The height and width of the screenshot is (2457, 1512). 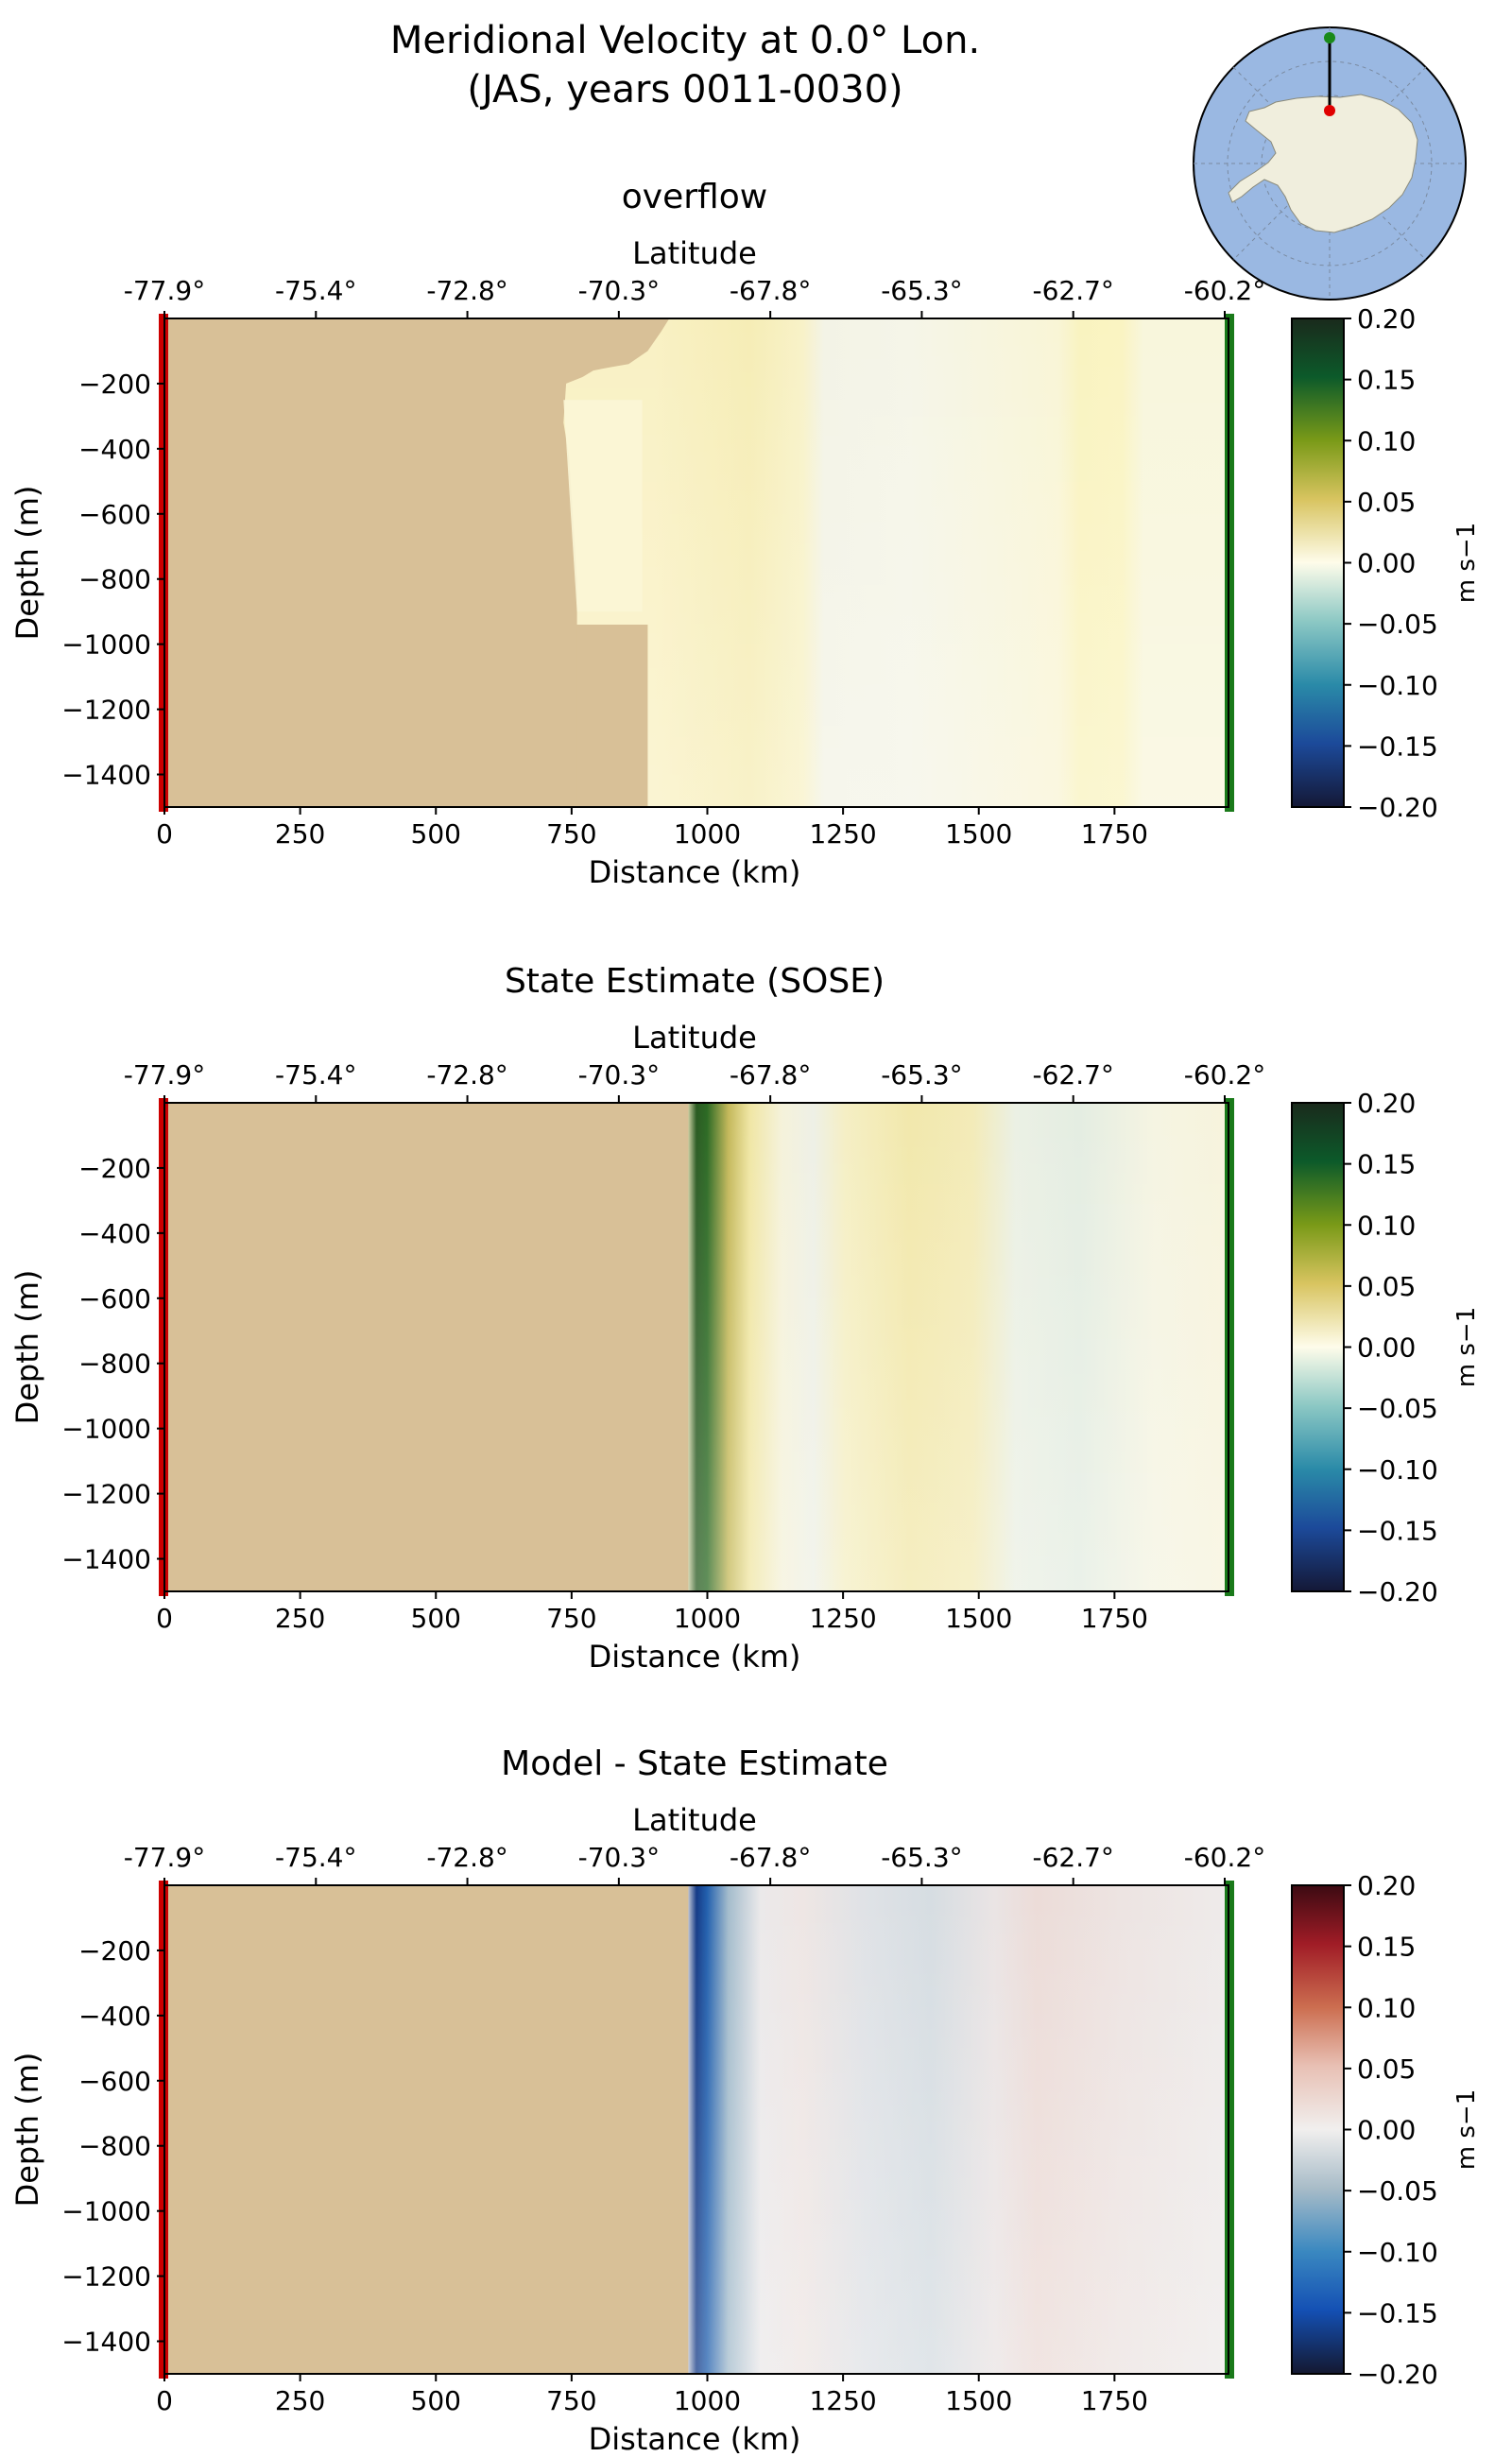 I want to click on x-tick-label: 750, so click(x=571, y=1618).